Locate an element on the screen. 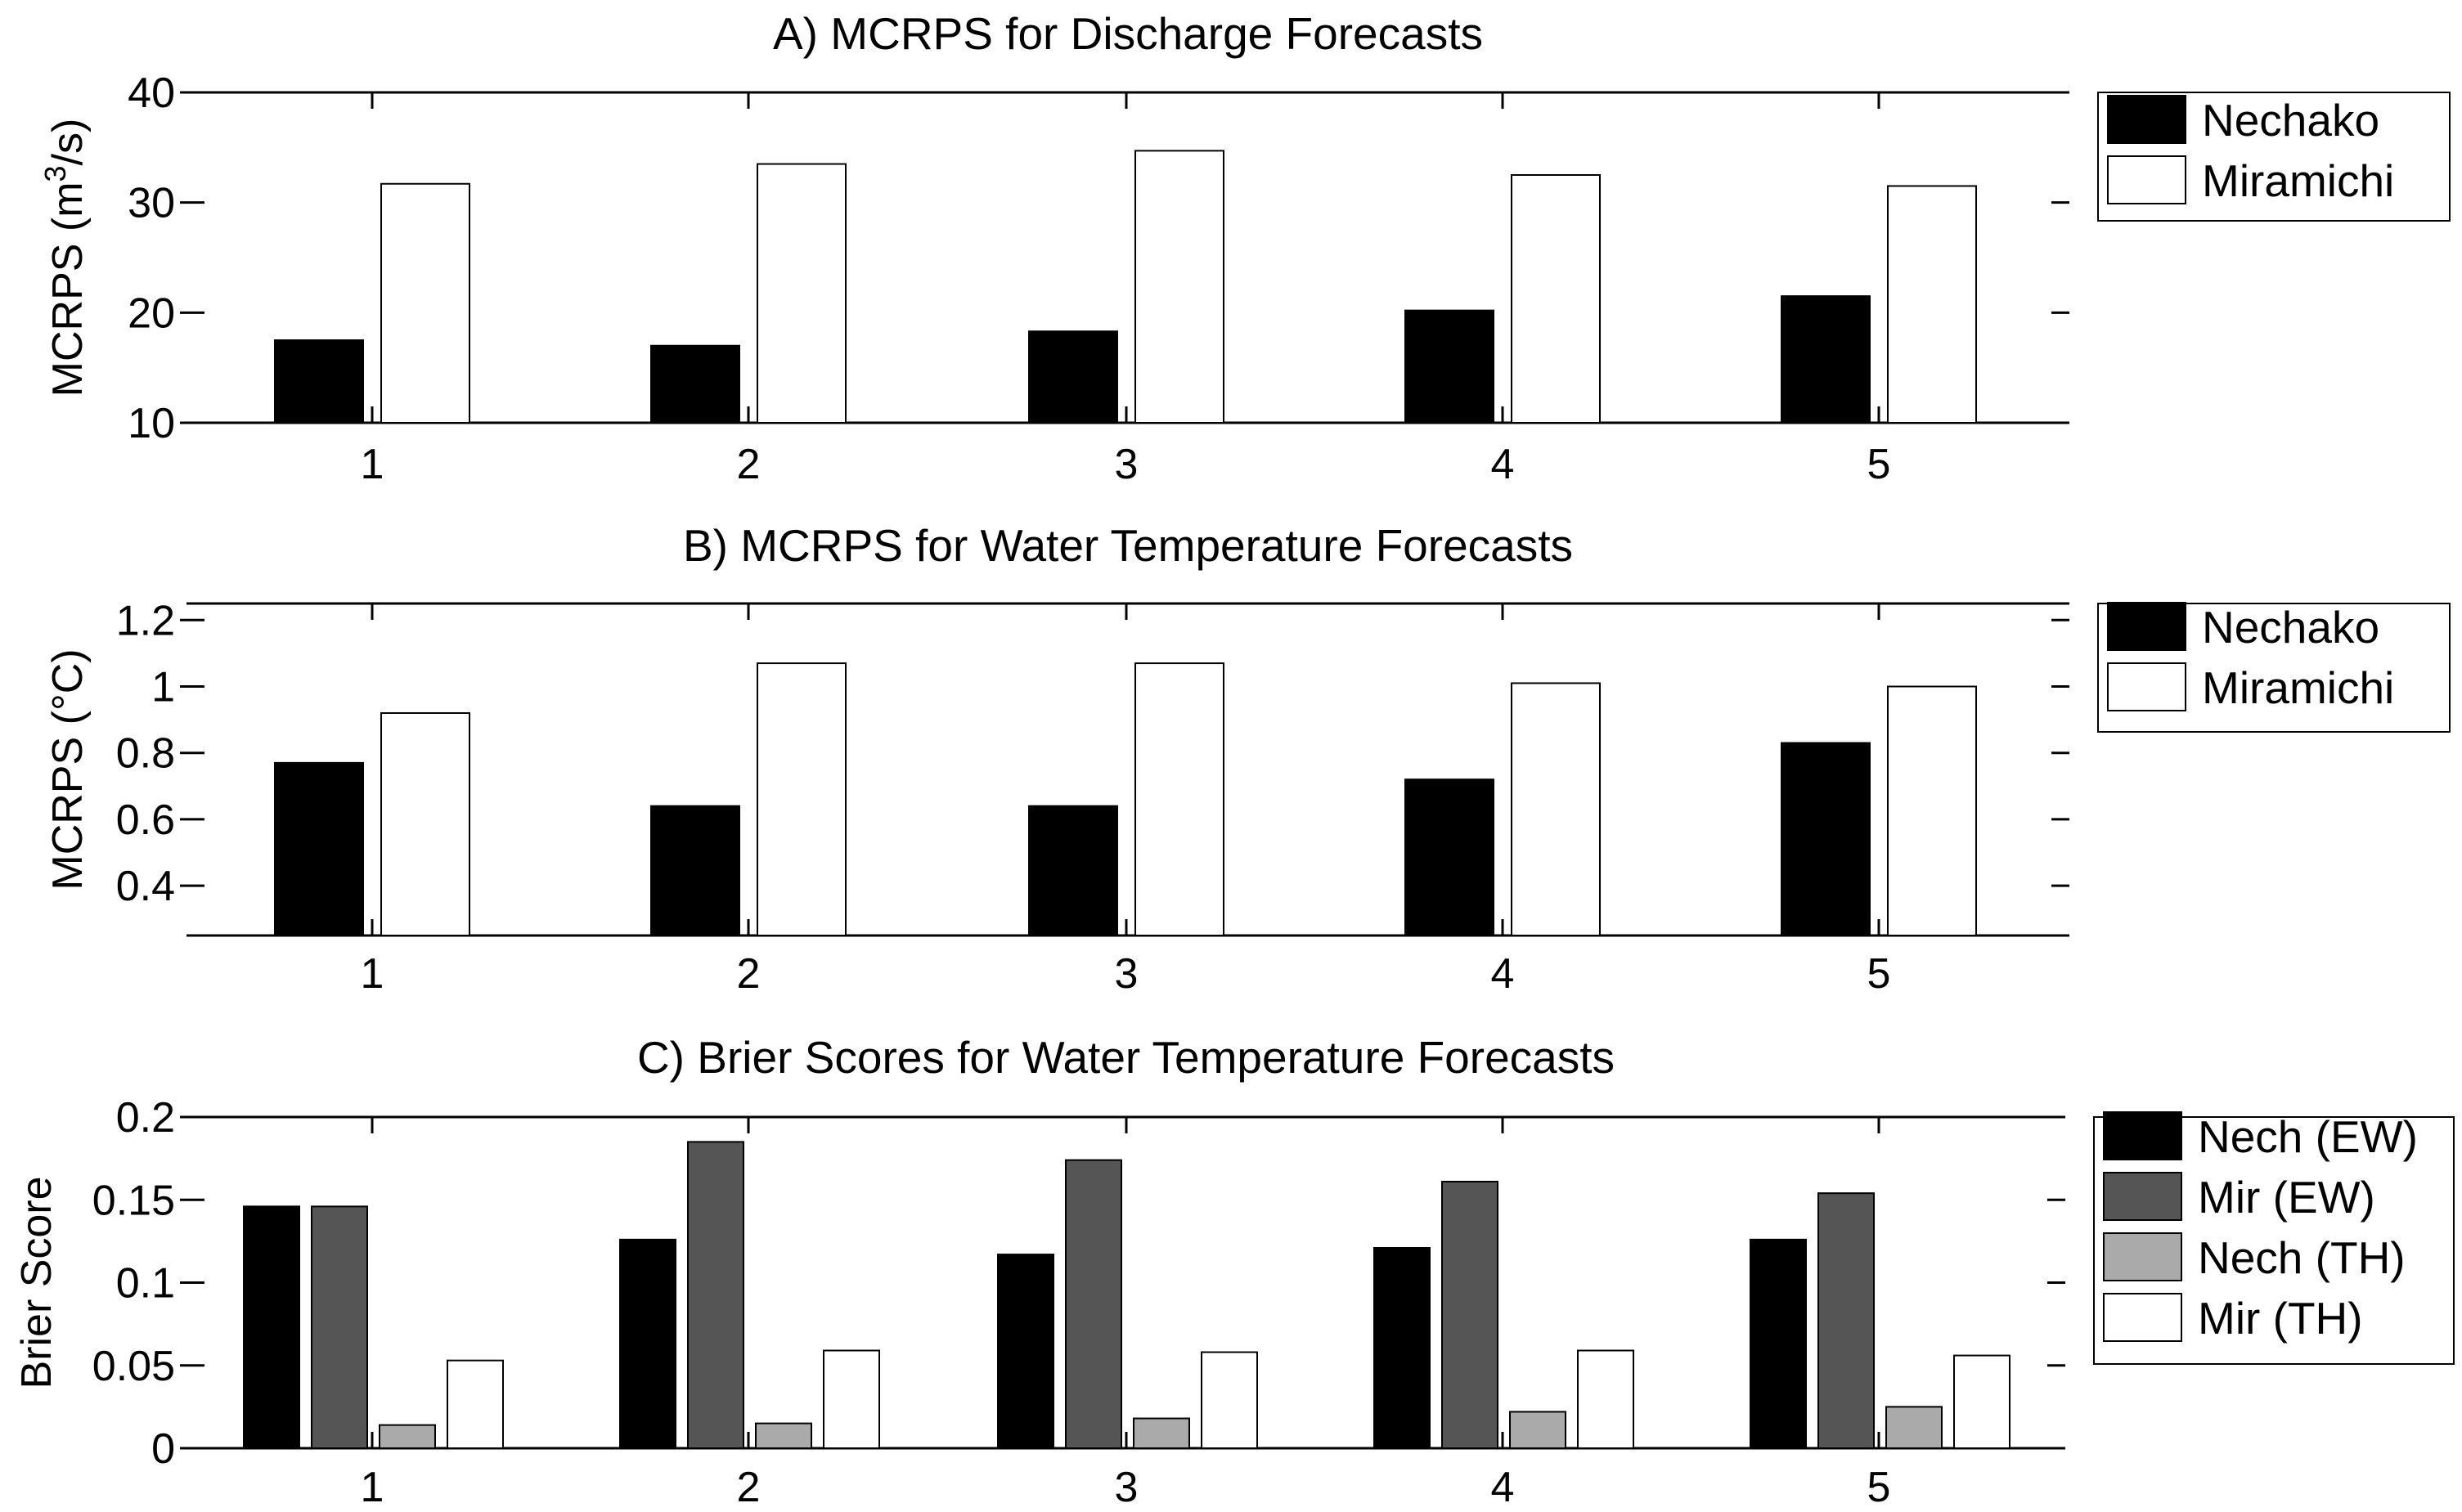 This screenshot has height=1512, width=2462. y-axis-label: MCRPS (m3/s) is located at coordinates (65, 258).